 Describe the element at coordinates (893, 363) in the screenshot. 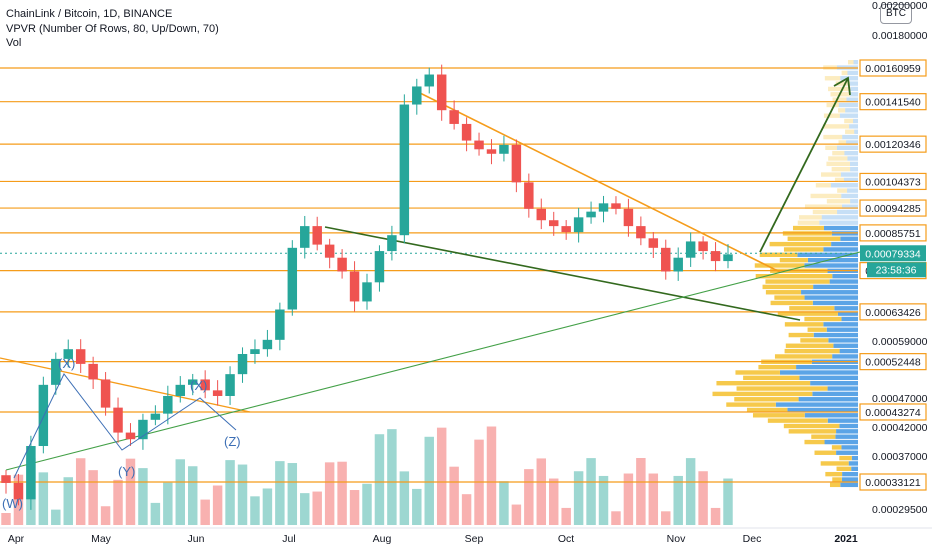

I see `price-level-label: 0.00052448` at that location.